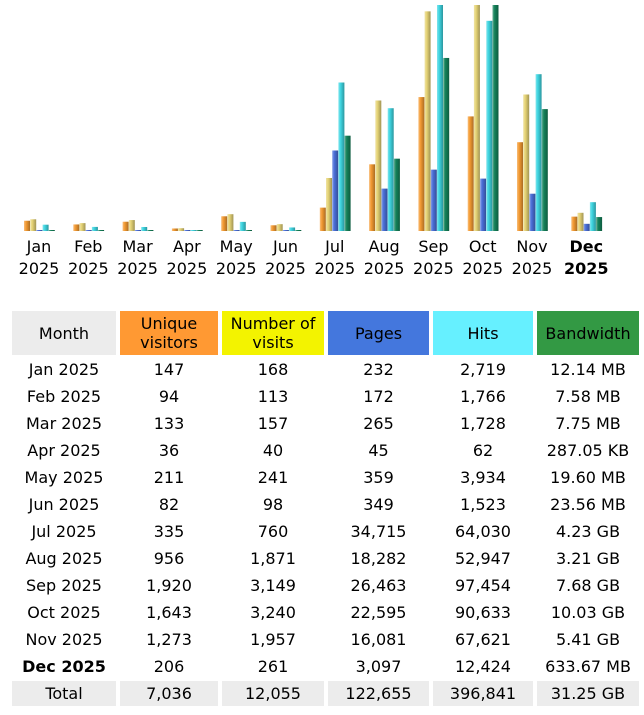 This screenshot has width=644, height=715. I want to click on table-cell: 1,957, so click(273, 639).